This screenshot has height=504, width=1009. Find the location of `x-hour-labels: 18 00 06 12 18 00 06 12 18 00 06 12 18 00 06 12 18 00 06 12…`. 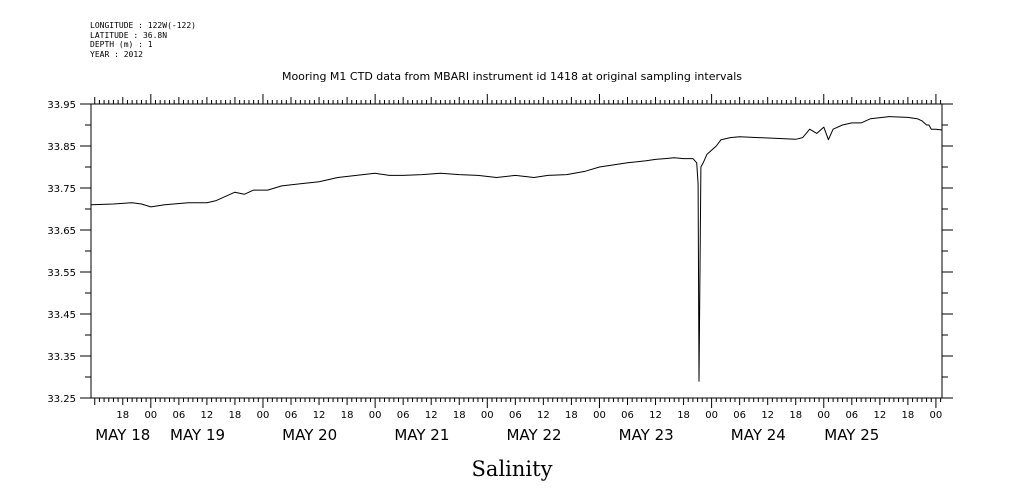

x-hour-labels: 18 00 06 12 18 00 06 12 18 00 06 12 18 00 06 12 18 00 06 12… is located at coordinates (529, 415).